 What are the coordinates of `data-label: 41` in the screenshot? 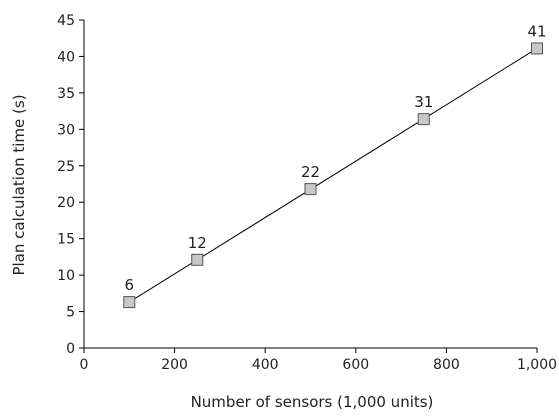 It's located at (536, 31).